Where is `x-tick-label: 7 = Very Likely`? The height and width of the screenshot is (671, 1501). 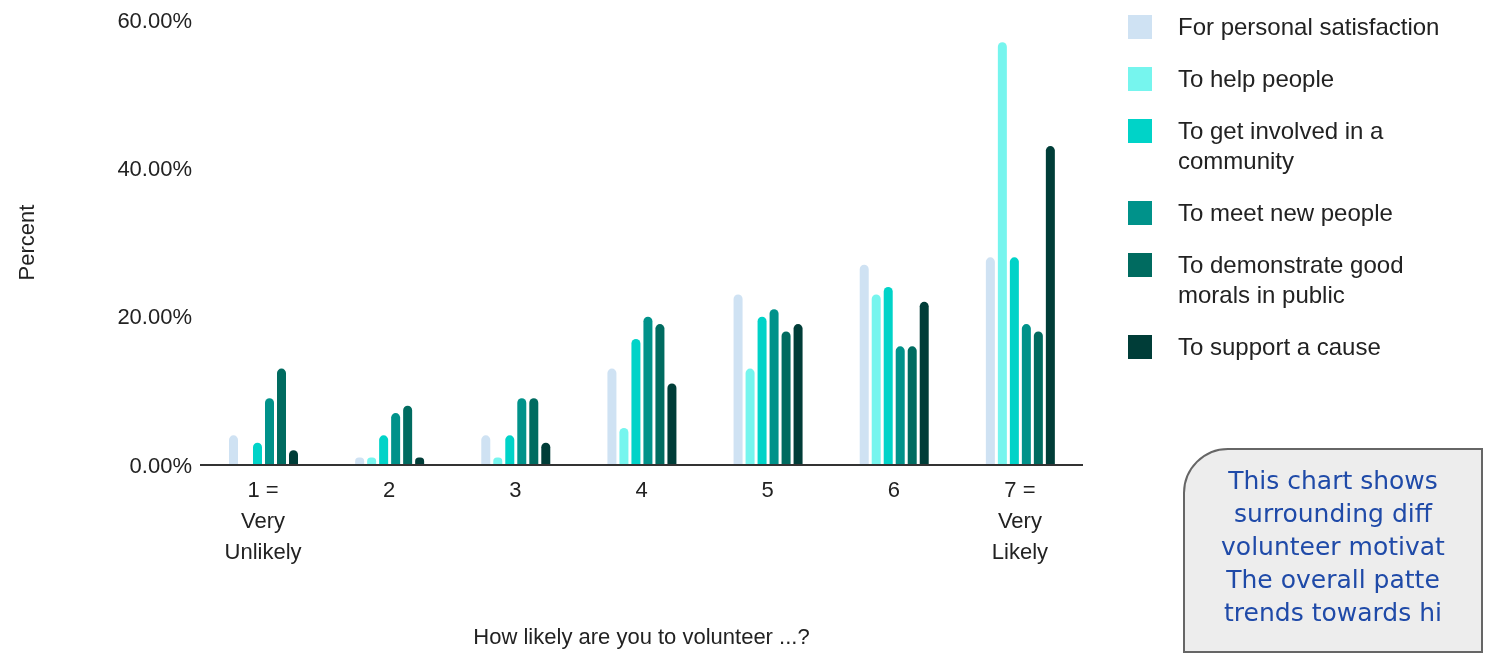 x-tick-label: 7 = Very Likely is located at coordinates (1020, 520).